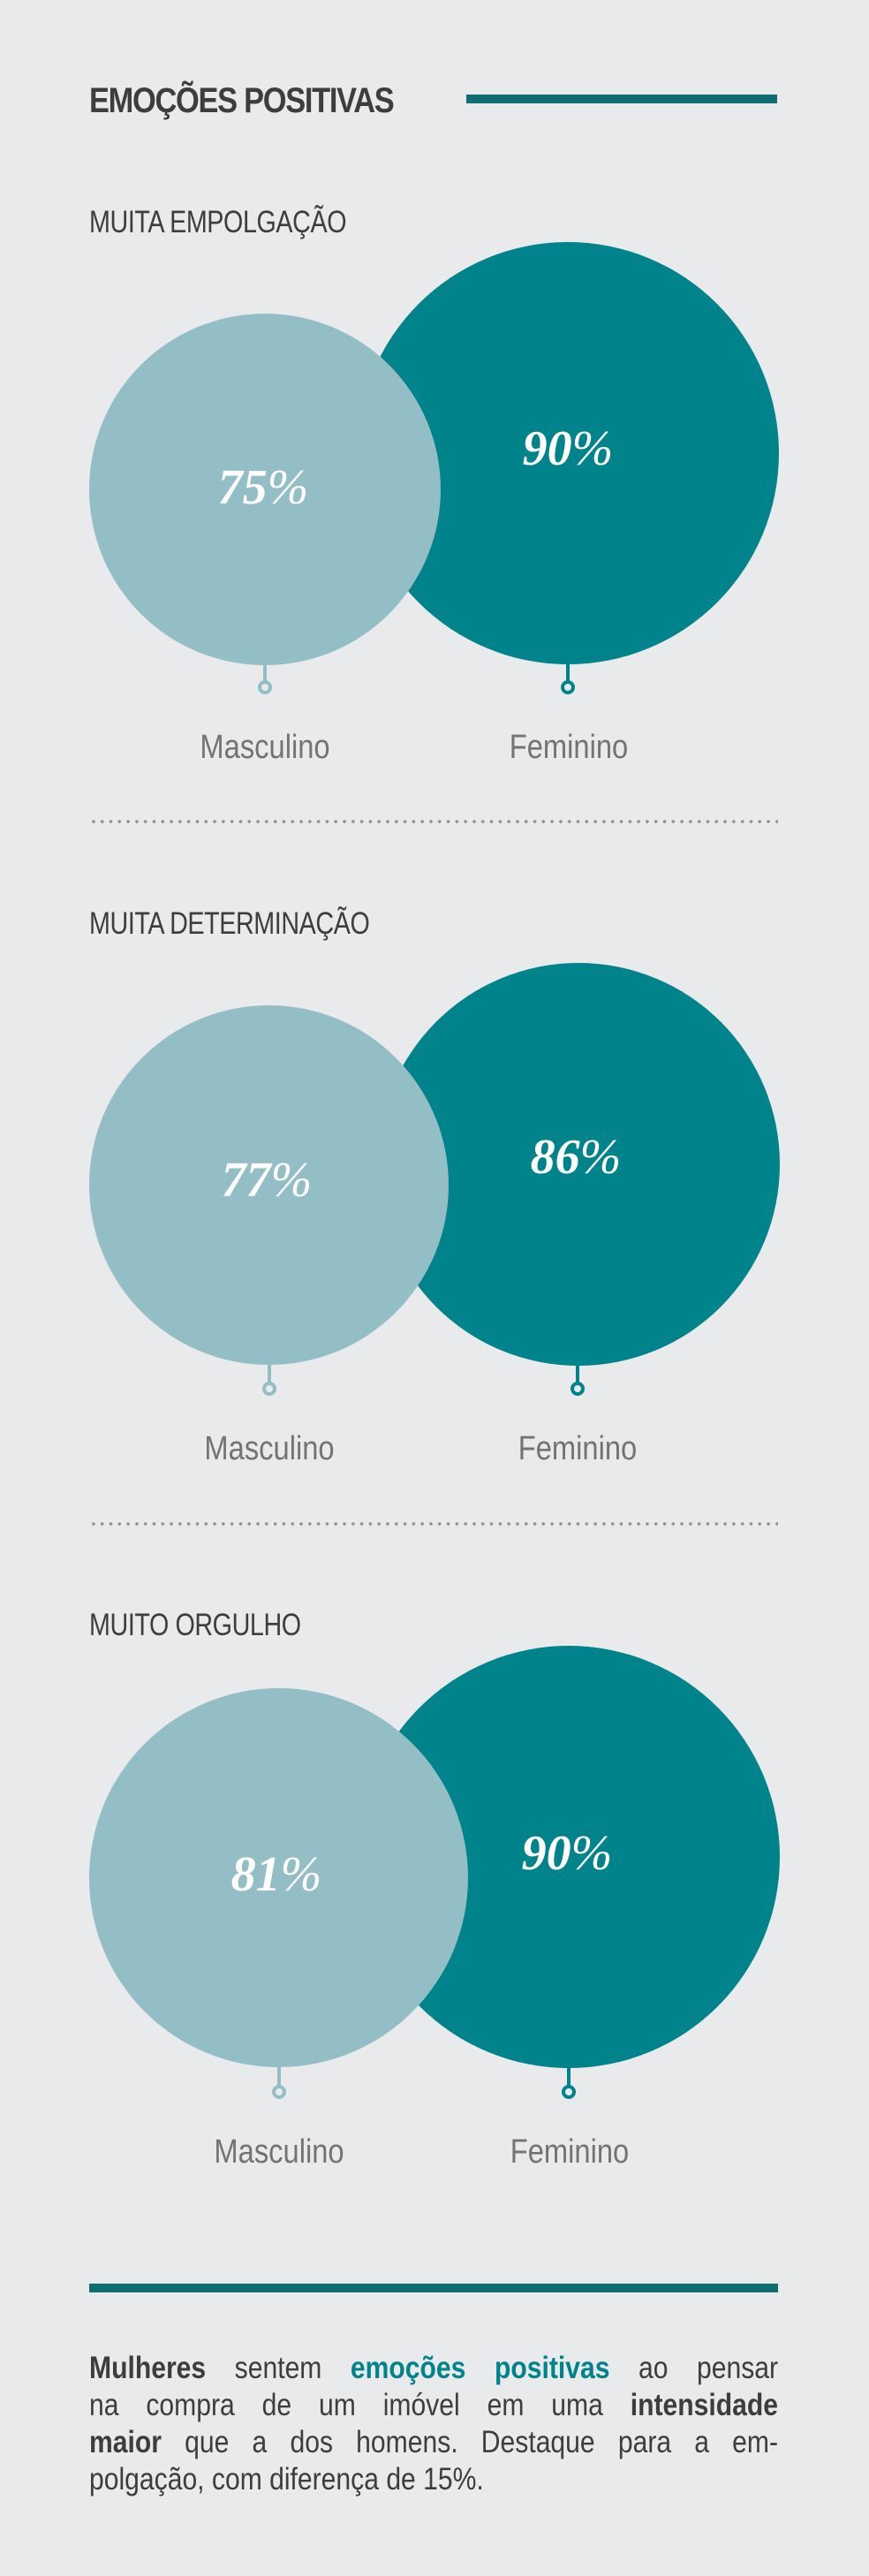 This screenshot has height=2576, width=869. What do you see at coordinates (276, 1875) in the screenshot?
I see `male-percentage: 81%` at bounding box center [276, 1875].